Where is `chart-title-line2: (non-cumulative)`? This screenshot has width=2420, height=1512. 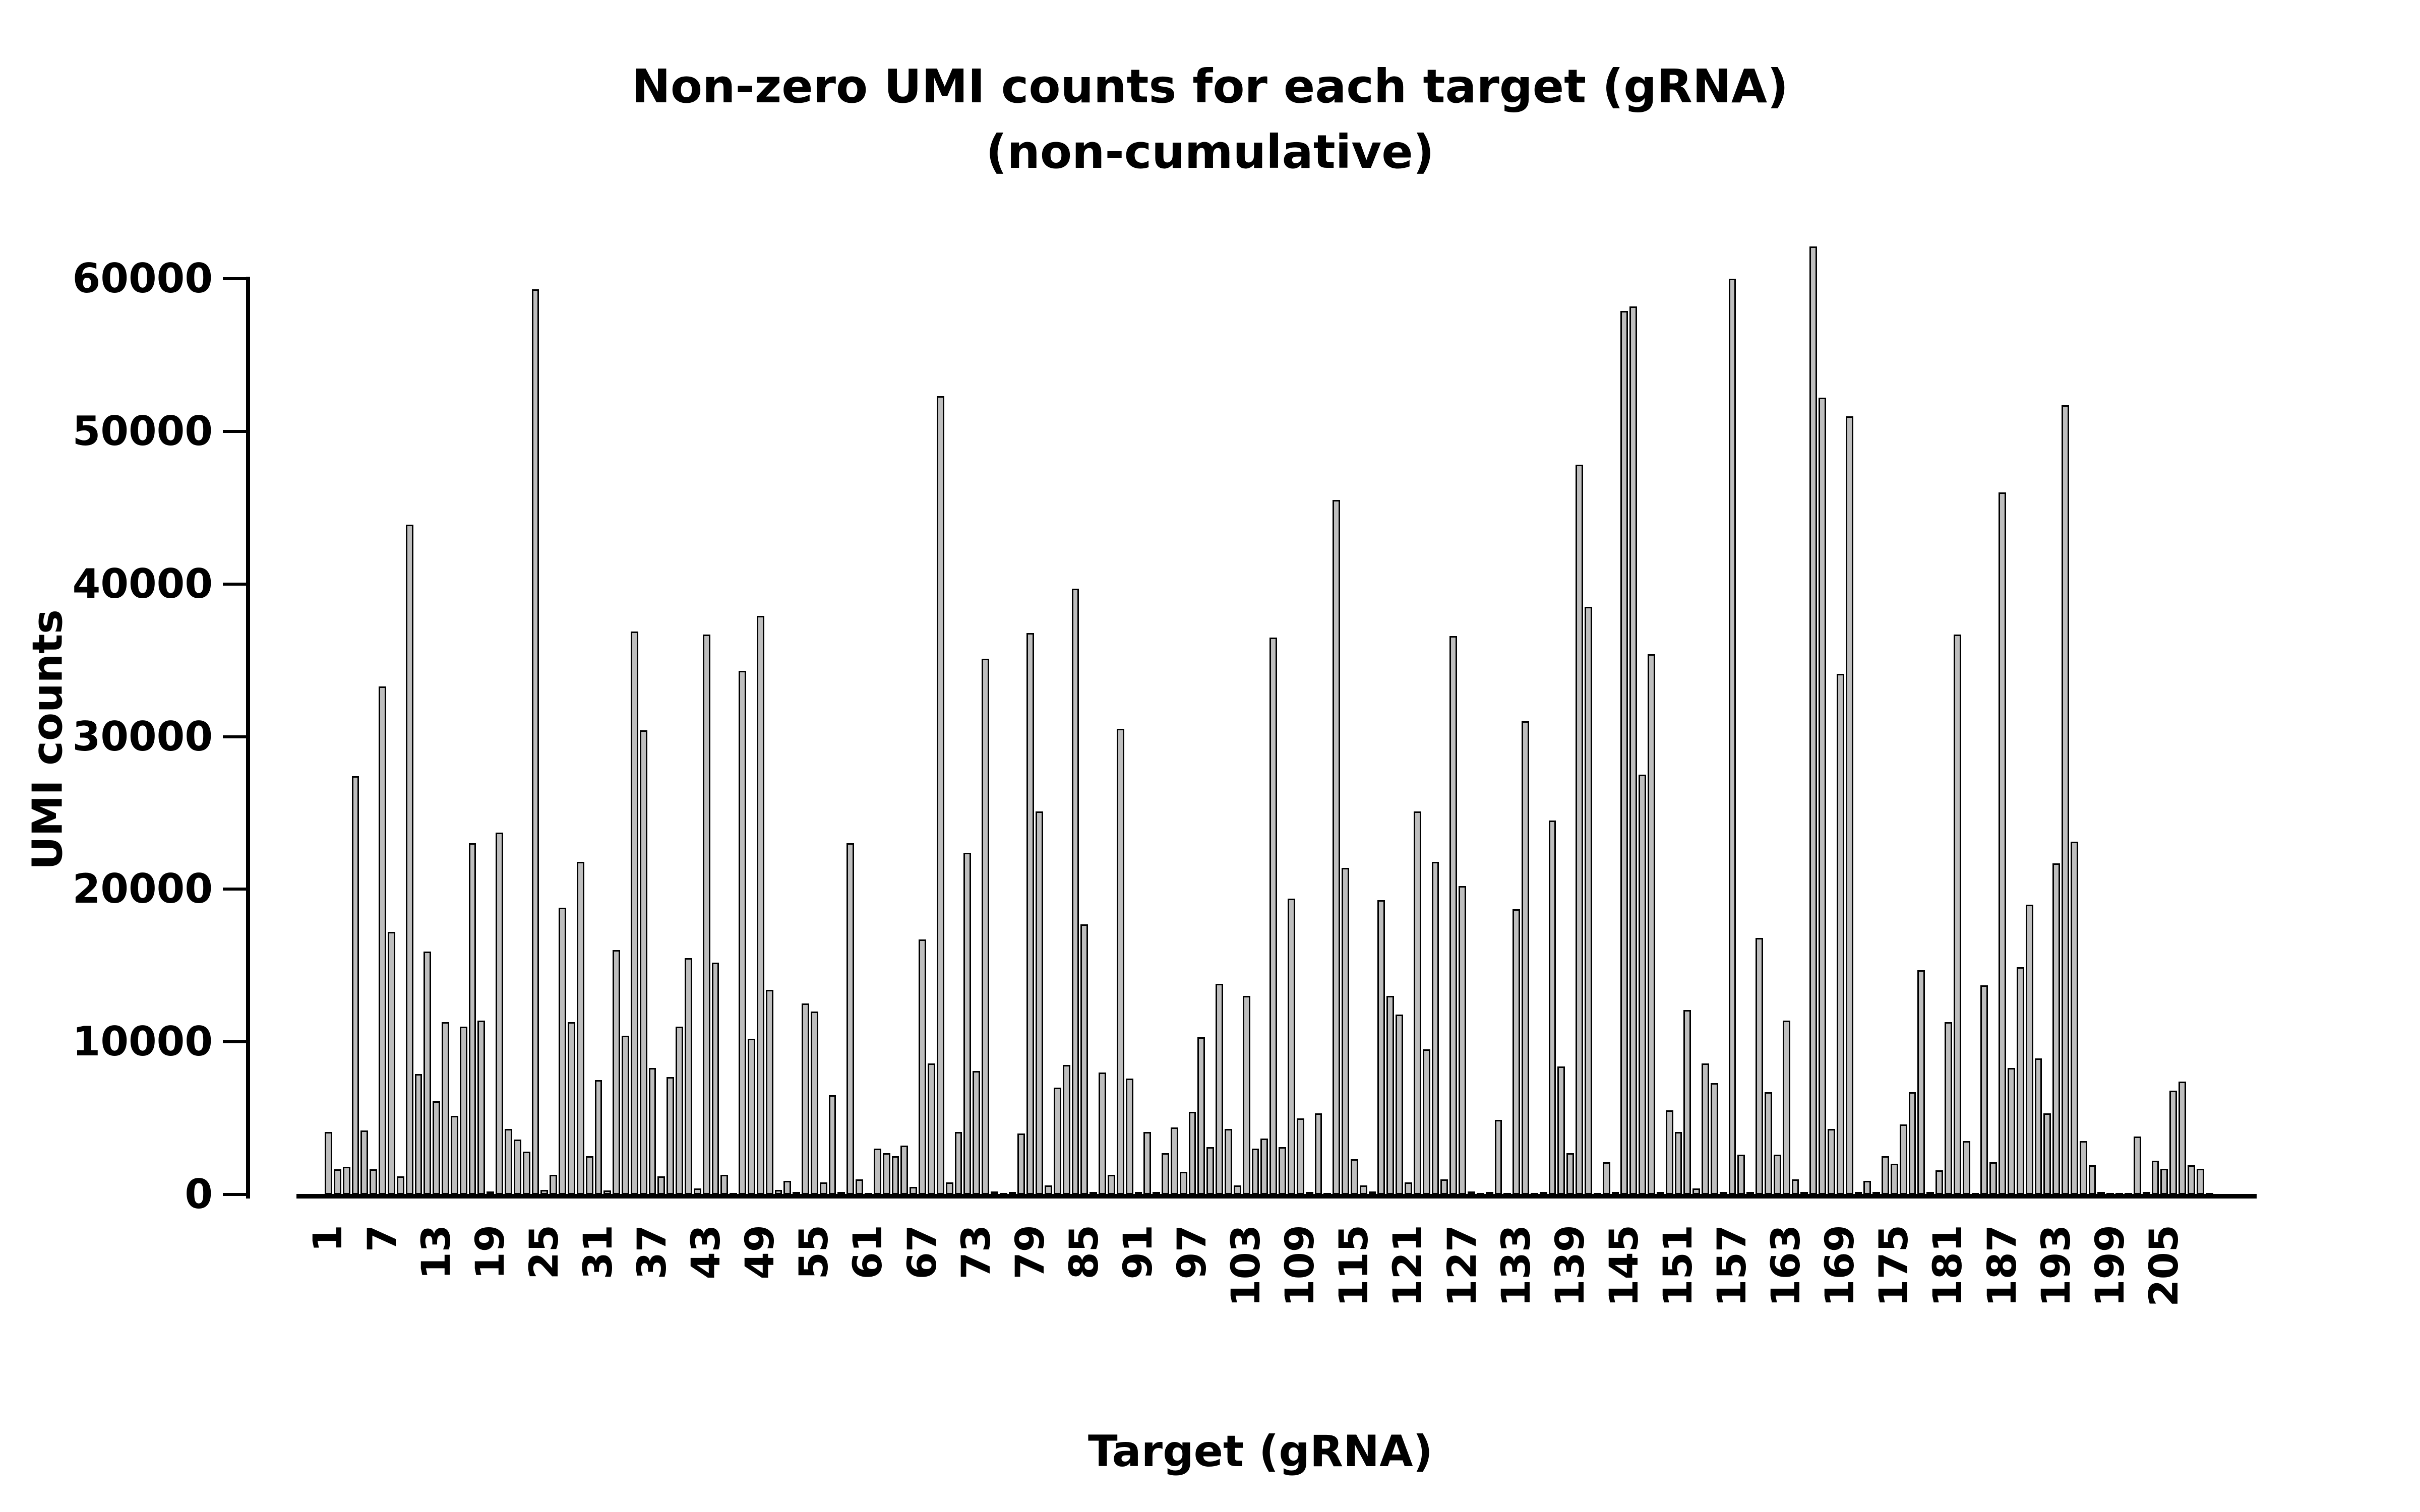
chart-title-line2: (non-cumulative) is located at coordinates (1210, 152).